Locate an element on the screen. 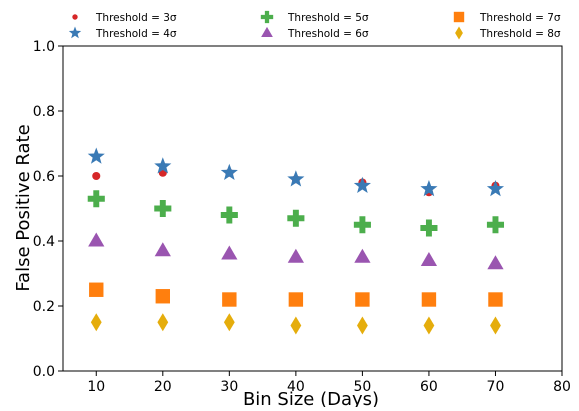 This screenshot has height=411, width=579. y-tick-label: 0.8 is located at coordinates (44, 112).